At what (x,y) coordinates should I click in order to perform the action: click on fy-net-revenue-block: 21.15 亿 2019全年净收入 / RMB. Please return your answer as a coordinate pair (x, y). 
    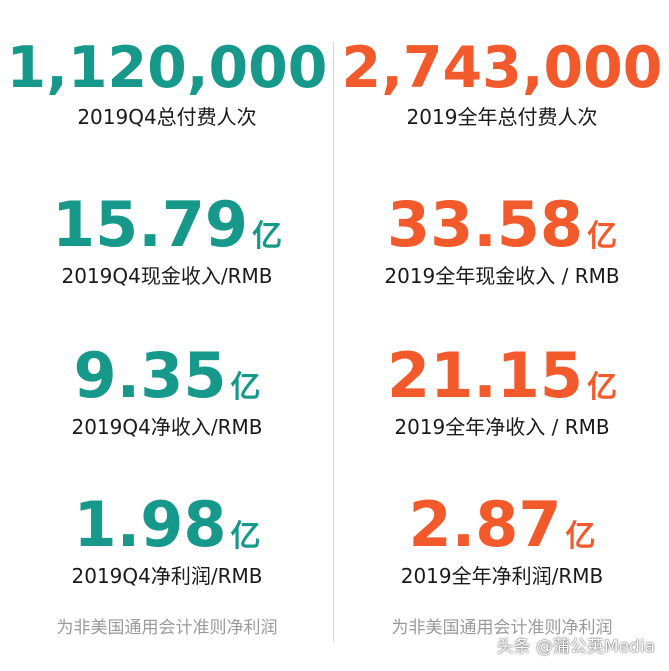
    Looking at the image, I should click on (502, 392).